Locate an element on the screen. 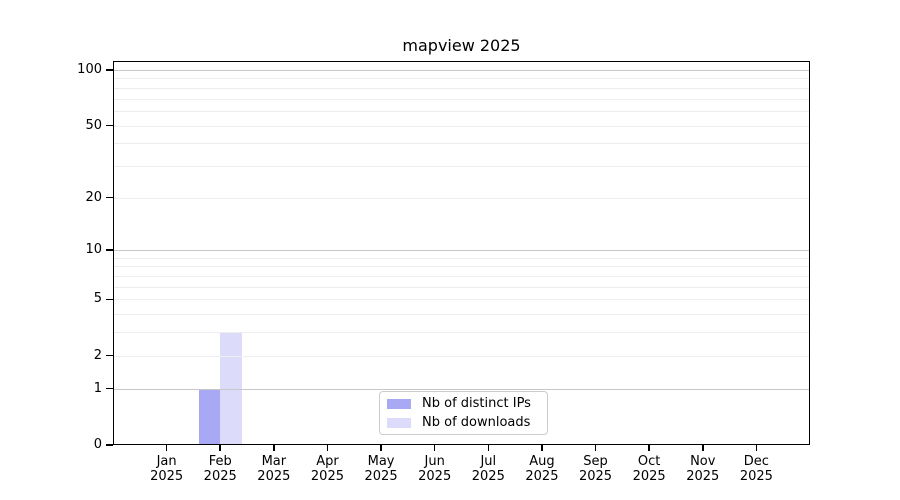  x-tick-dec is located at coordinates (756, 448).